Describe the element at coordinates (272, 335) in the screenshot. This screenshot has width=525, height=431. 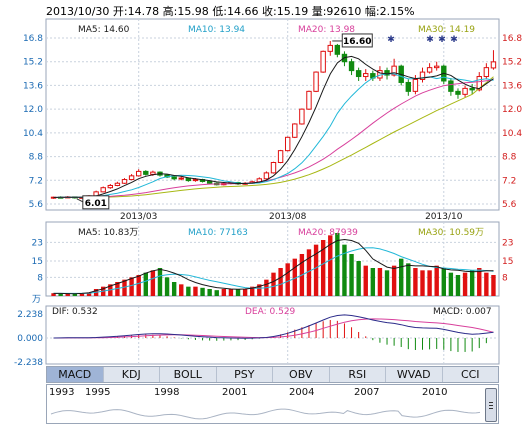
I see `macd-panel` at that location.